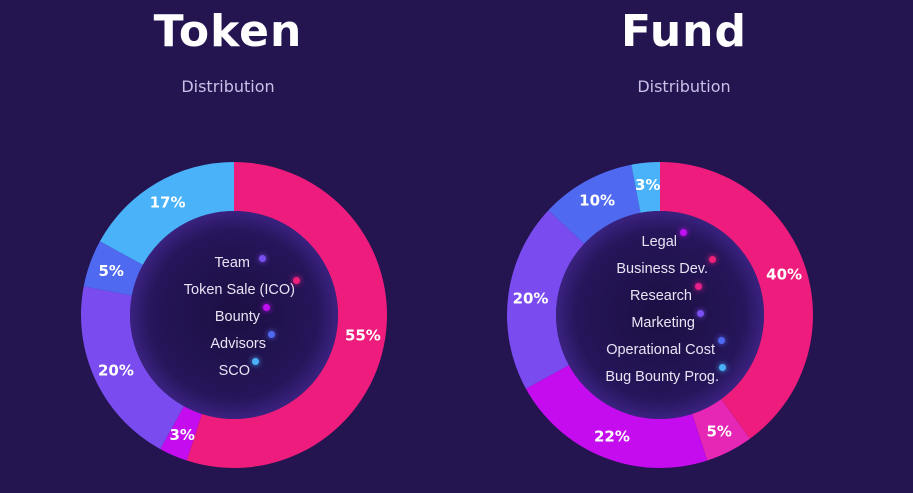 The height and width of the screenshot is (493, 913). Describe the element at coordinates (659, 242) in the screenshot. I see `legend-label: Legal` at that location.